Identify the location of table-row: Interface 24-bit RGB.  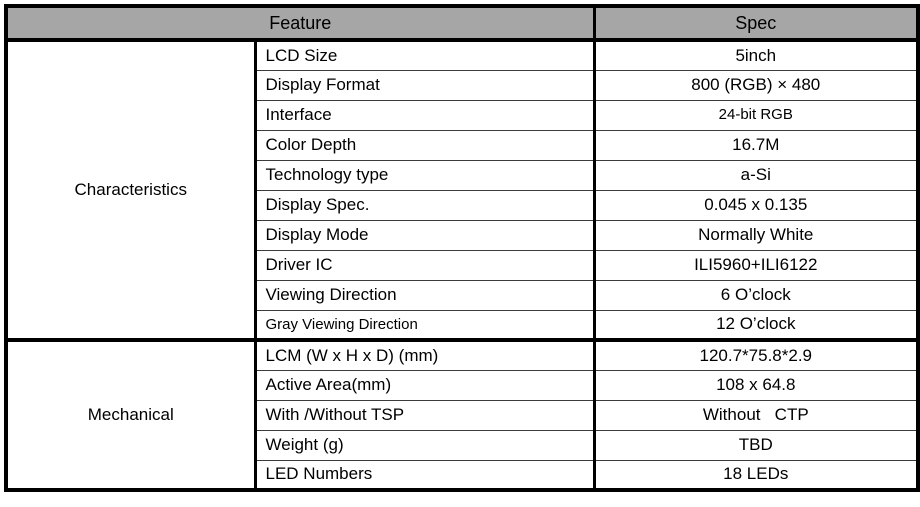
(462, 114).